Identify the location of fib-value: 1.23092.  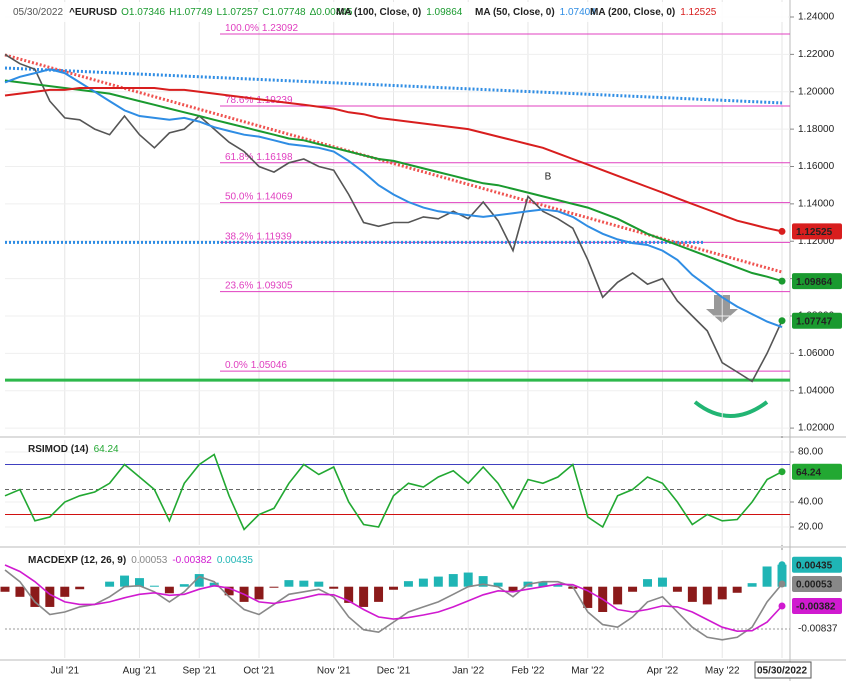
(280, 28).